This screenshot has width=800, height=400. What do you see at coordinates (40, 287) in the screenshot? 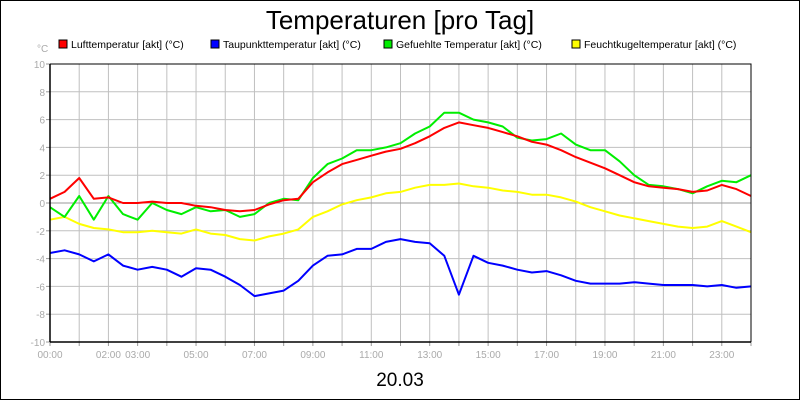
I see `y-tick-label: -6` at bounding box center [40, 287].